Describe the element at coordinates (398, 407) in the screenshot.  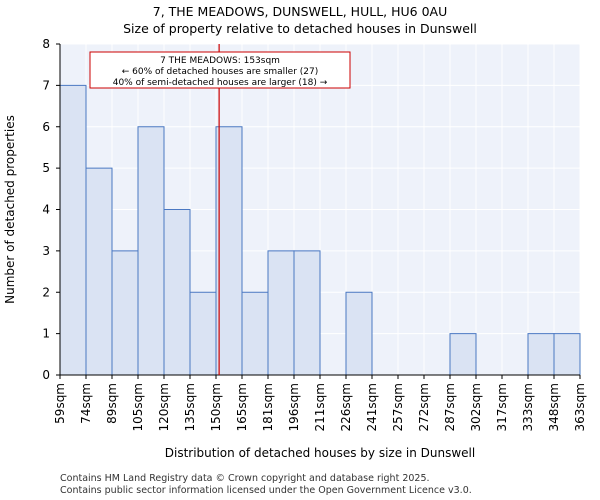
I see `x-tick-label: 257sqm` at that location.